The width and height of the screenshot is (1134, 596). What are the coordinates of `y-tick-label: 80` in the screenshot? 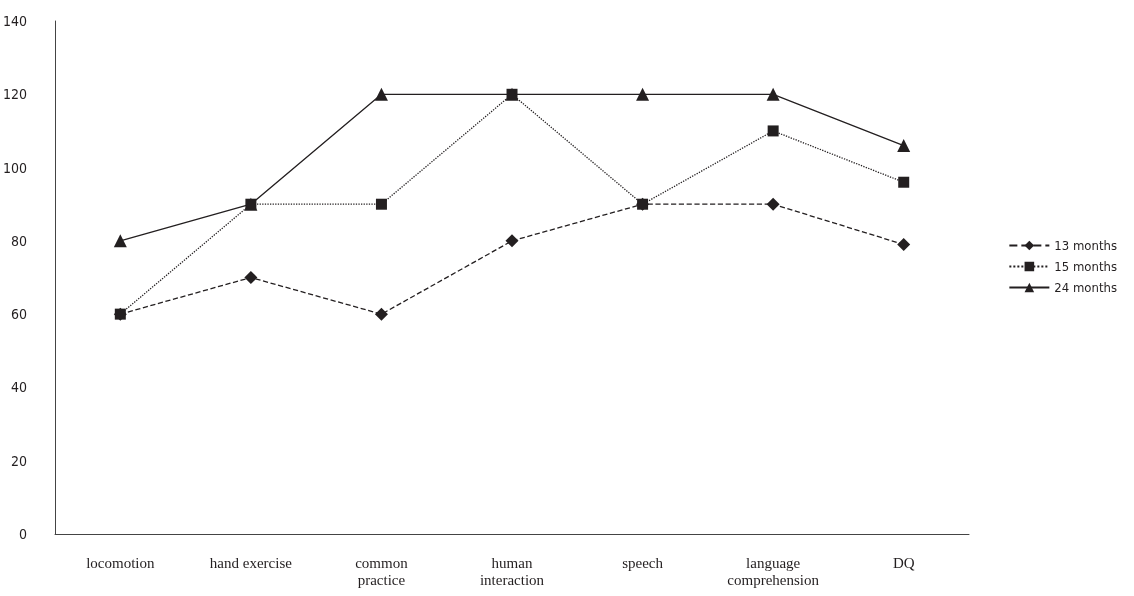 It's located at (19, 240).